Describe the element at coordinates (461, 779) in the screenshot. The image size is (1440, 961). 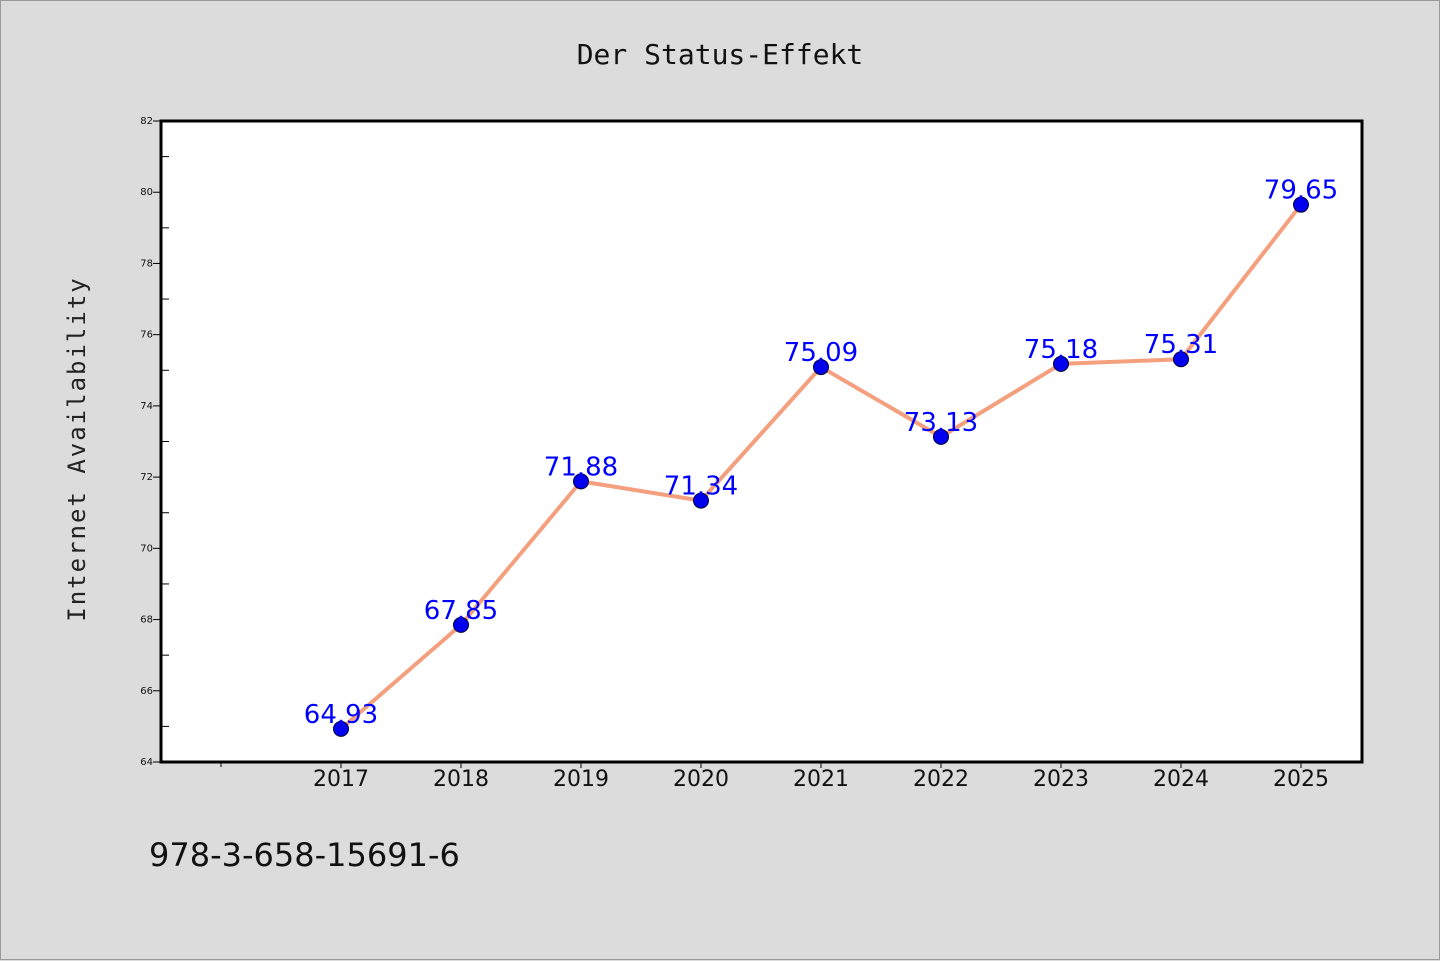
I see `x-tick-label: 2018` at that location.